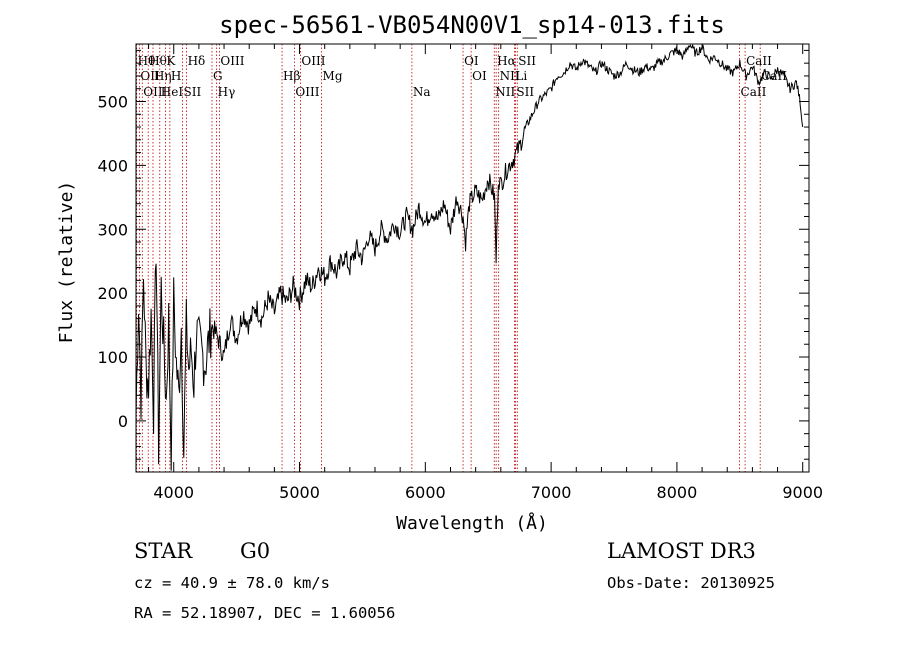 This screenshot has height=649, width=900. Describe the element at coordinates (472, 25) in the screenshot. I see `chart-title: spec-56561-VB054N00V1_sp14-013.fits` at that location.